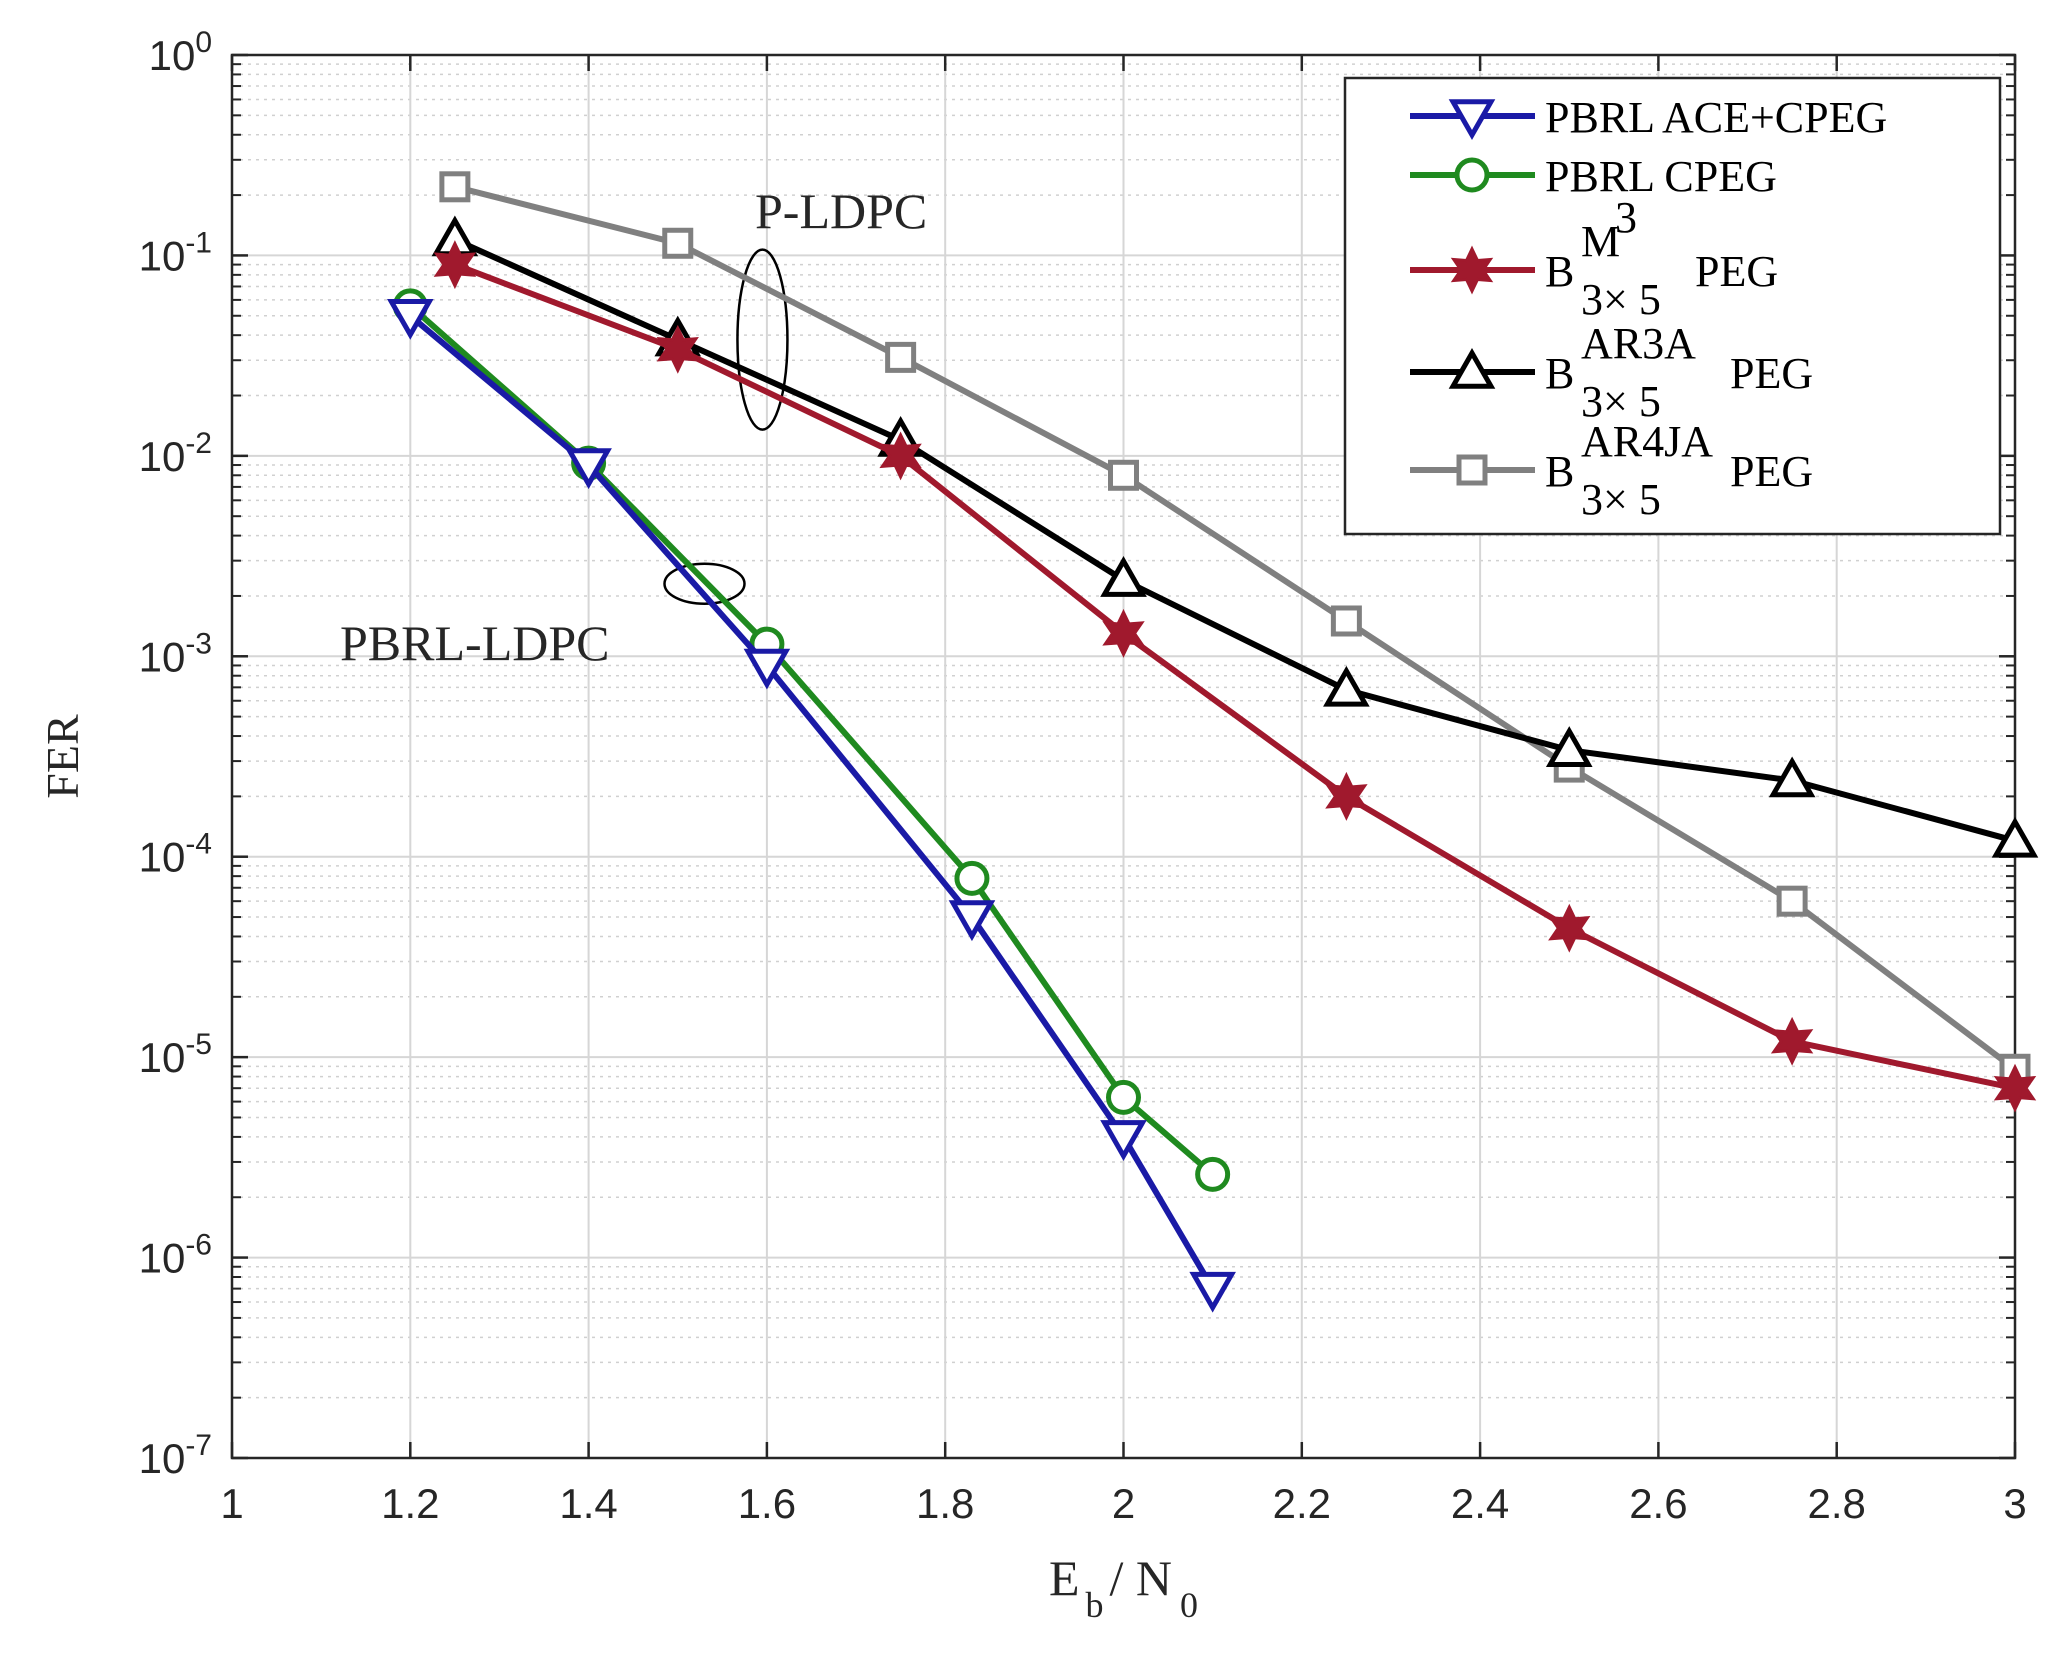  I want to click on y-tick-label: 10⁻², so click(175, 453).